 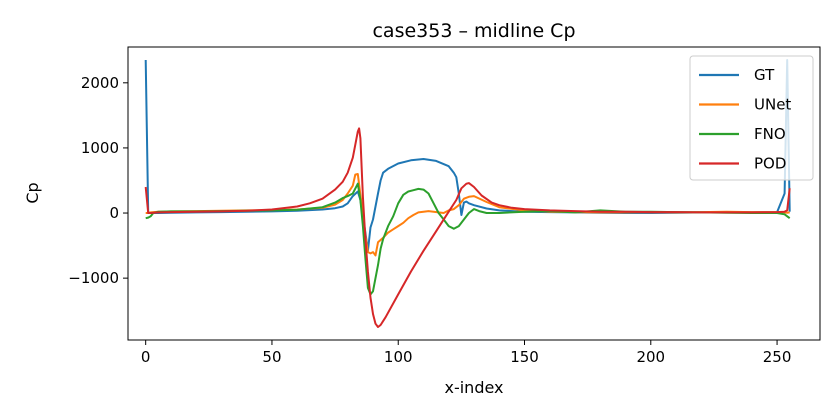 What do you see at coordinates (777, 357) in the screenshot?
I see `x-tick-label: 250` at bounding box center [777, 357].